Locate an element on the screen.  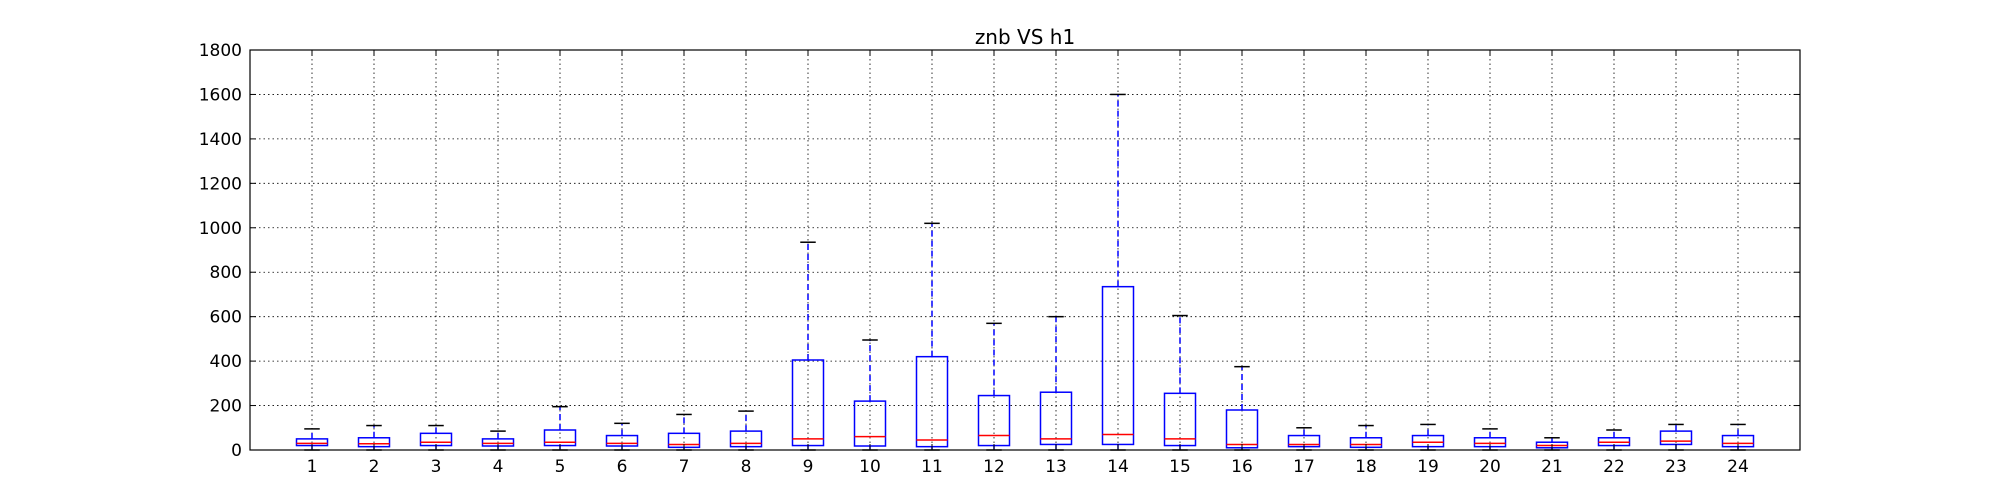
x-tick-label: 12 is located at coordinates (994, 467).